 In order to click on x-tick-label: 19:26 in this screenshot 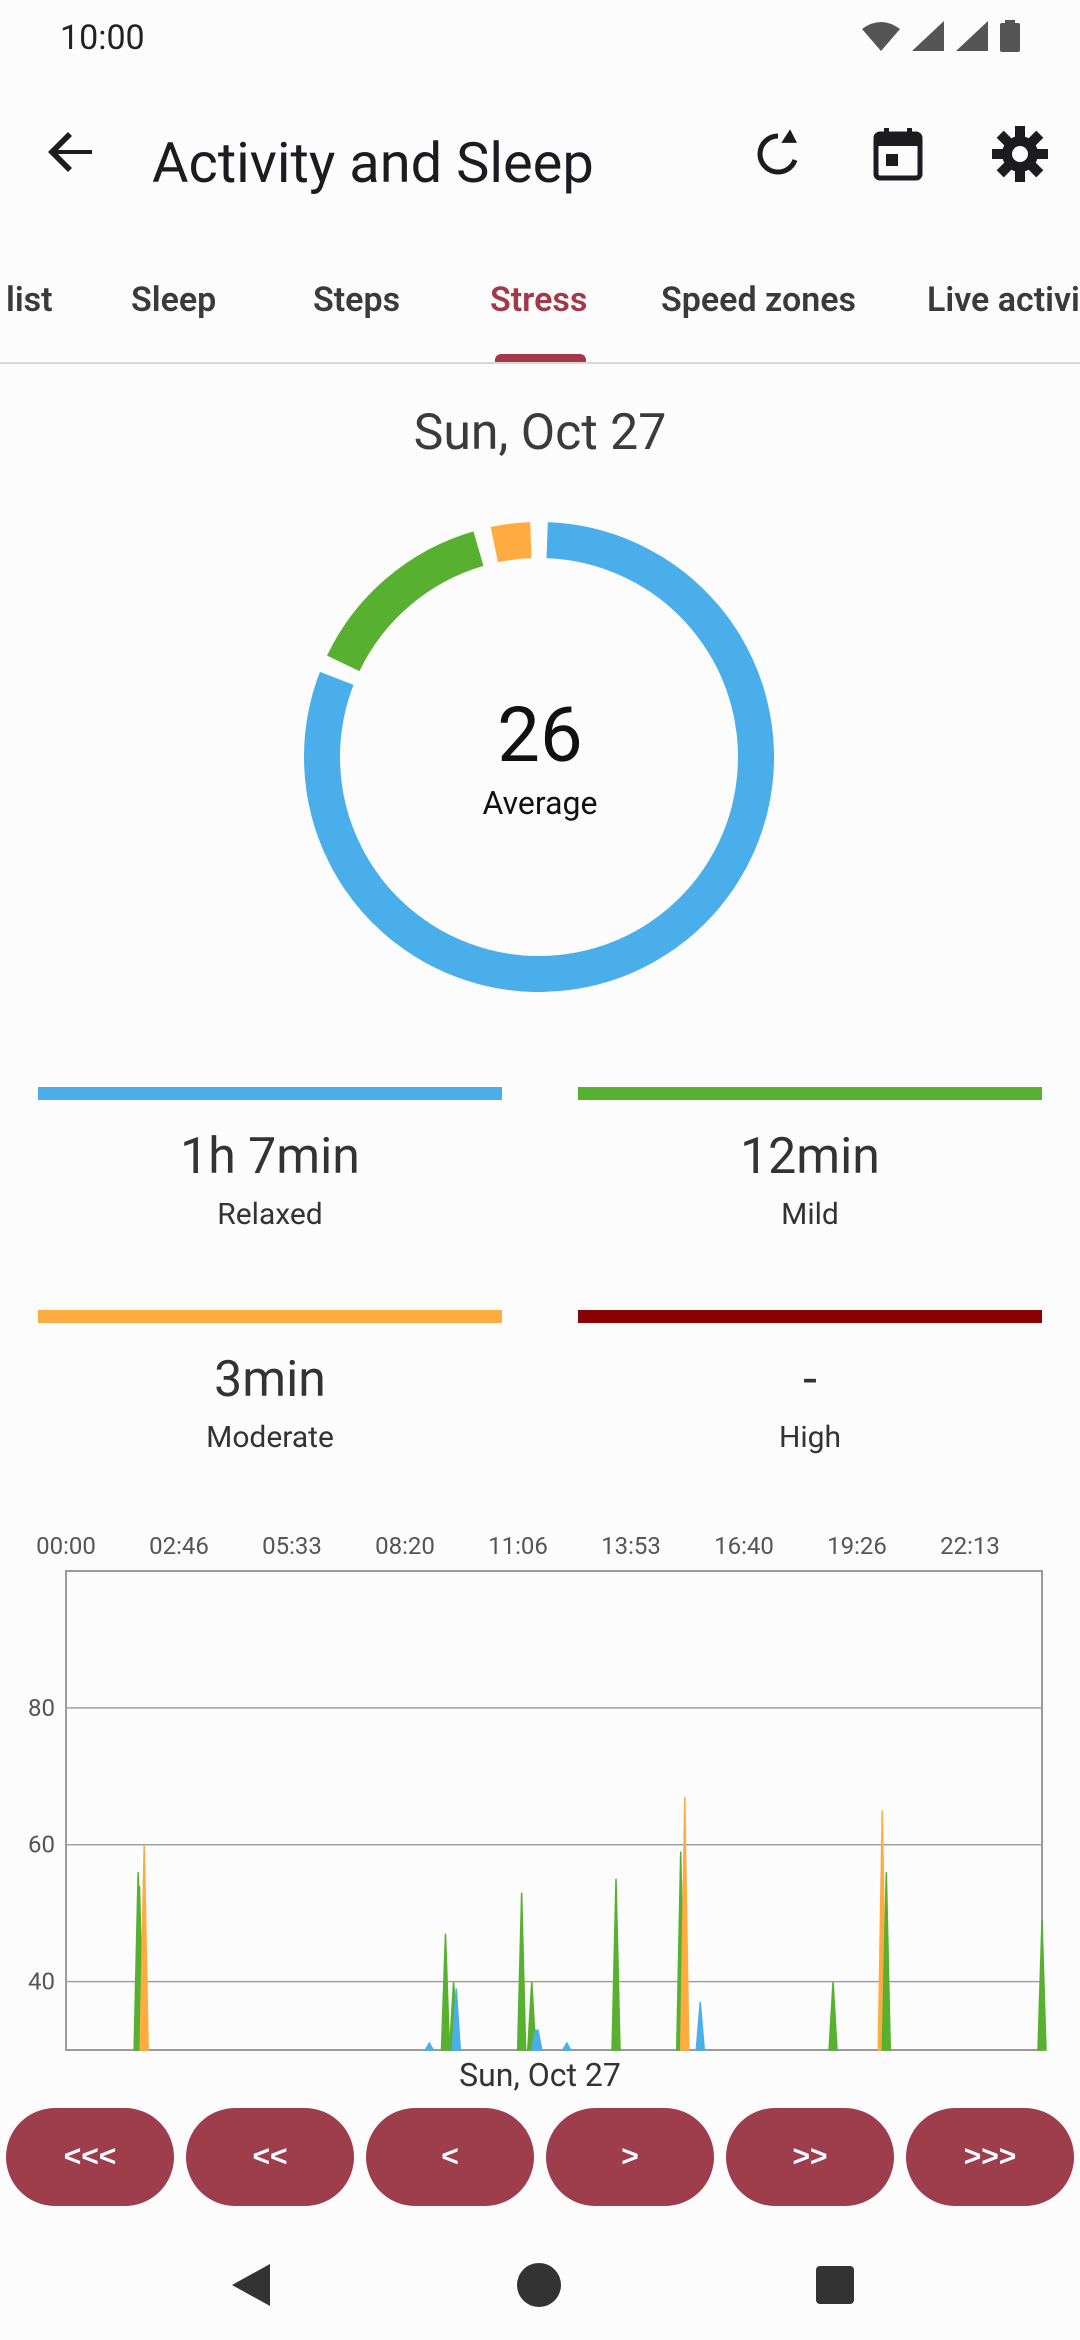, I will do `click(857, 1546)`.